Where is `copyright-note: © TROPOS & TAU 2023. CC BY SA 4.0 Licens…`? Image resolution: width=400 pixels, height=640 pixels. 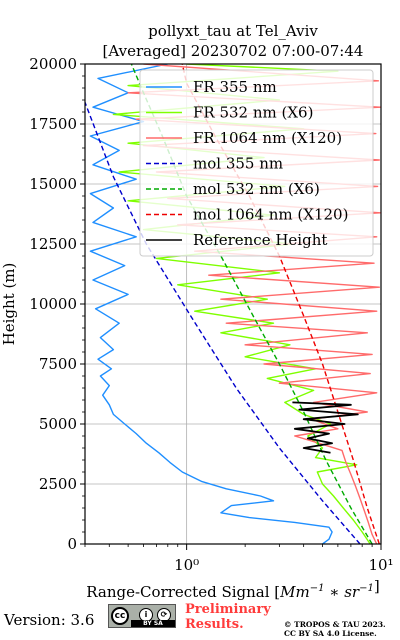
copyright-note: © TROPOS & TAU 2023. CC BY SA 4.0 Licens… is located at coordinates (335, 629).